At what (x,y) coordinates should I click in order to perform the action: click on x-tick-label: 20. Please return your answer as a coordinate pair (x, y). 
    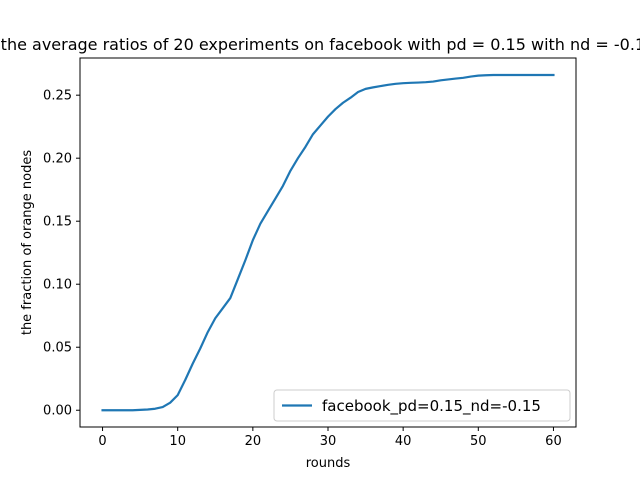
    Looking at the image, I should click on (253, 441).